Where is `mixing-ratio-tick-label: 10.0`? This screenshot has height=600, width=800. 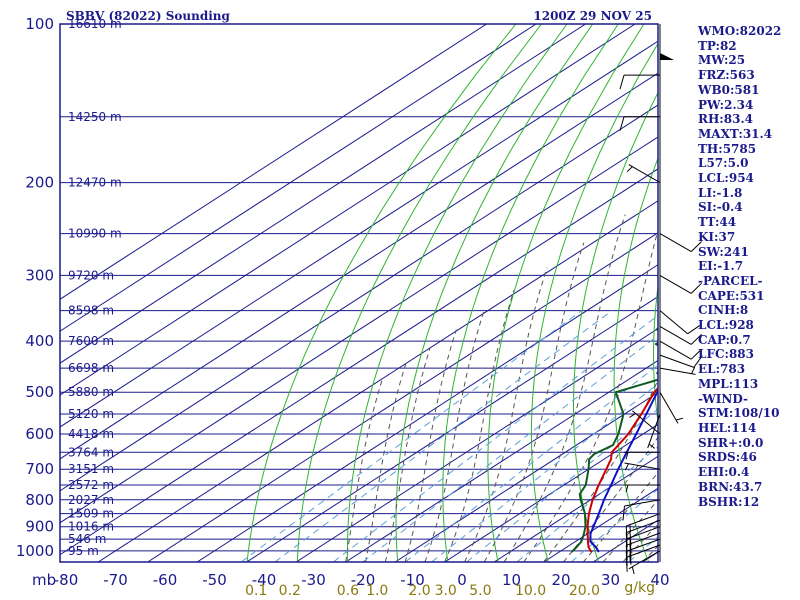
mixing-ratio-tick-label: 10.0 is located at coordinates (530, 591).